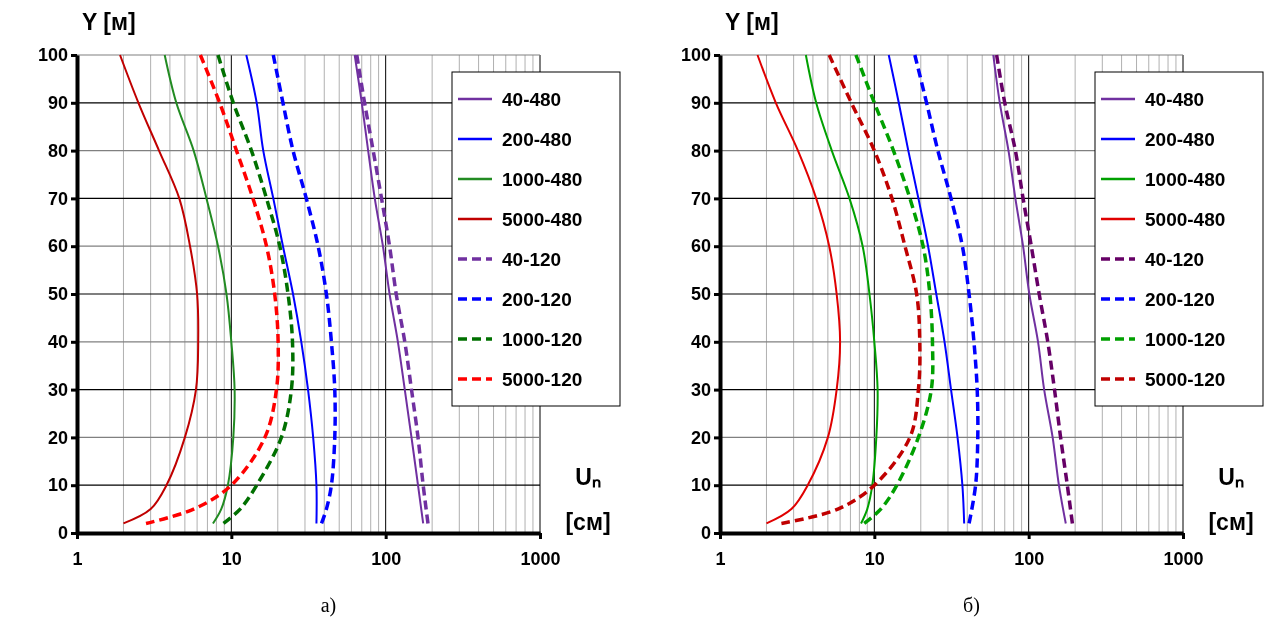 The height and width of the screenshot is (630, 1287). Describe the element at coordinates (971, 605) in the screenshot. I see `text: б)` at that location.